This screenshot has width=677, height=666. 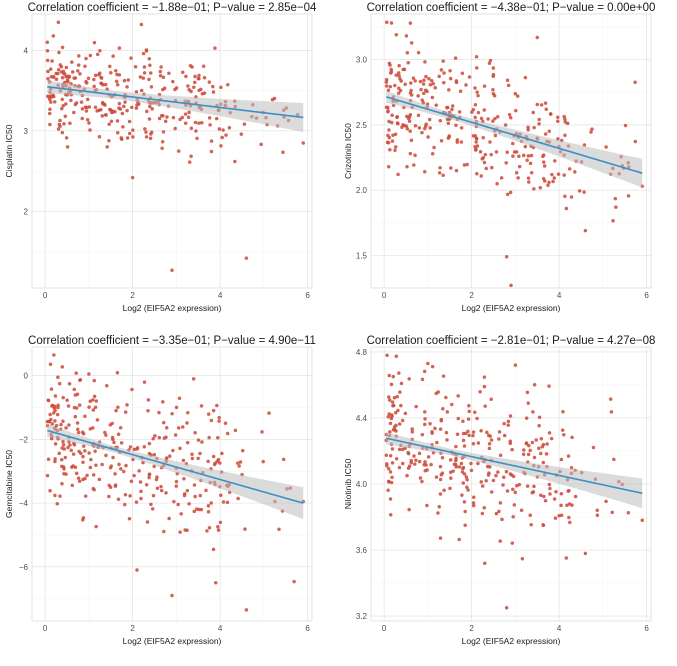 What do you see at coordinates (24, 567) in the screenshot?
I see `y-tick-label: −6` at bounding box center [24, 567].